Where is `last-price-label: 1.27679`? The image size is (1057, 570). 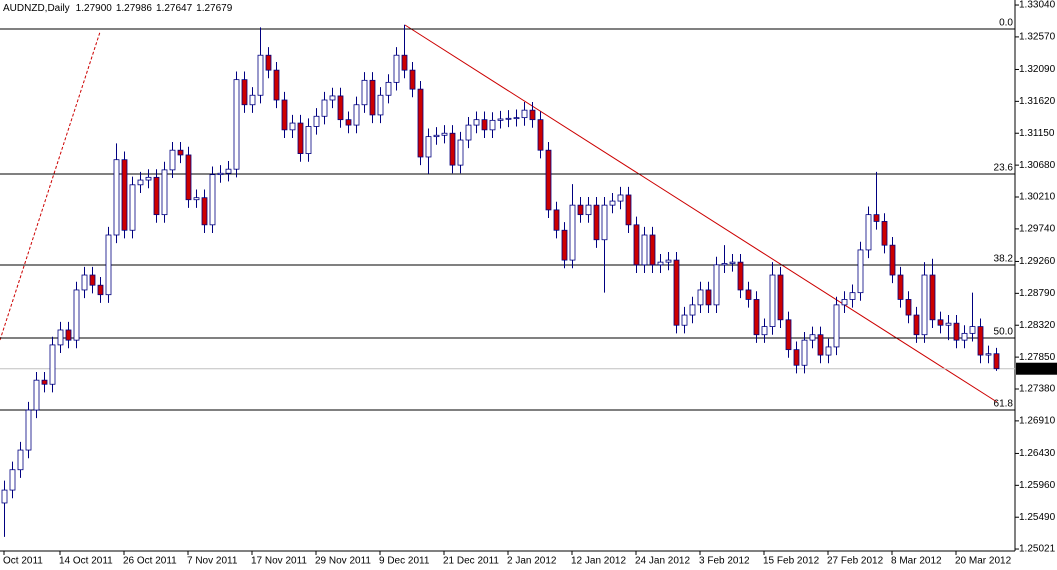 last-price-label: 1.27679 is located at coordinates (1037, 368).